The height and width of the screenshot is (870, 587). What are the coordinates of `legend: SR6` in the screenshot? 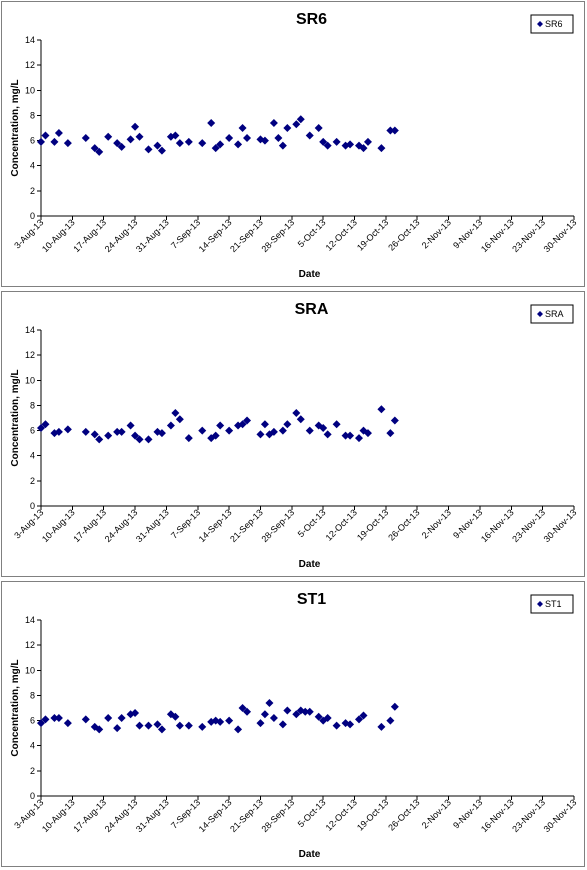 It's located at (552, 24).